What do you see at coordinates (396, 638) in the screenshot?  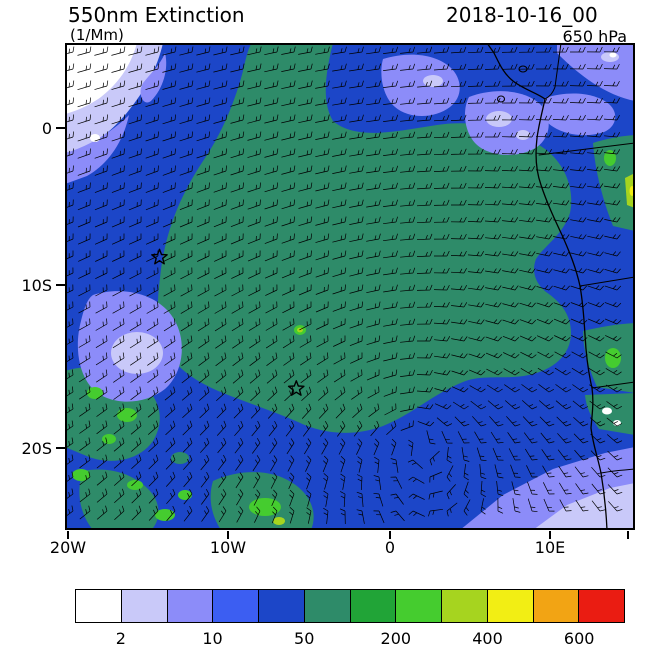 I see `colorbar-tick-label: 200` at bounding box center [396, 638].